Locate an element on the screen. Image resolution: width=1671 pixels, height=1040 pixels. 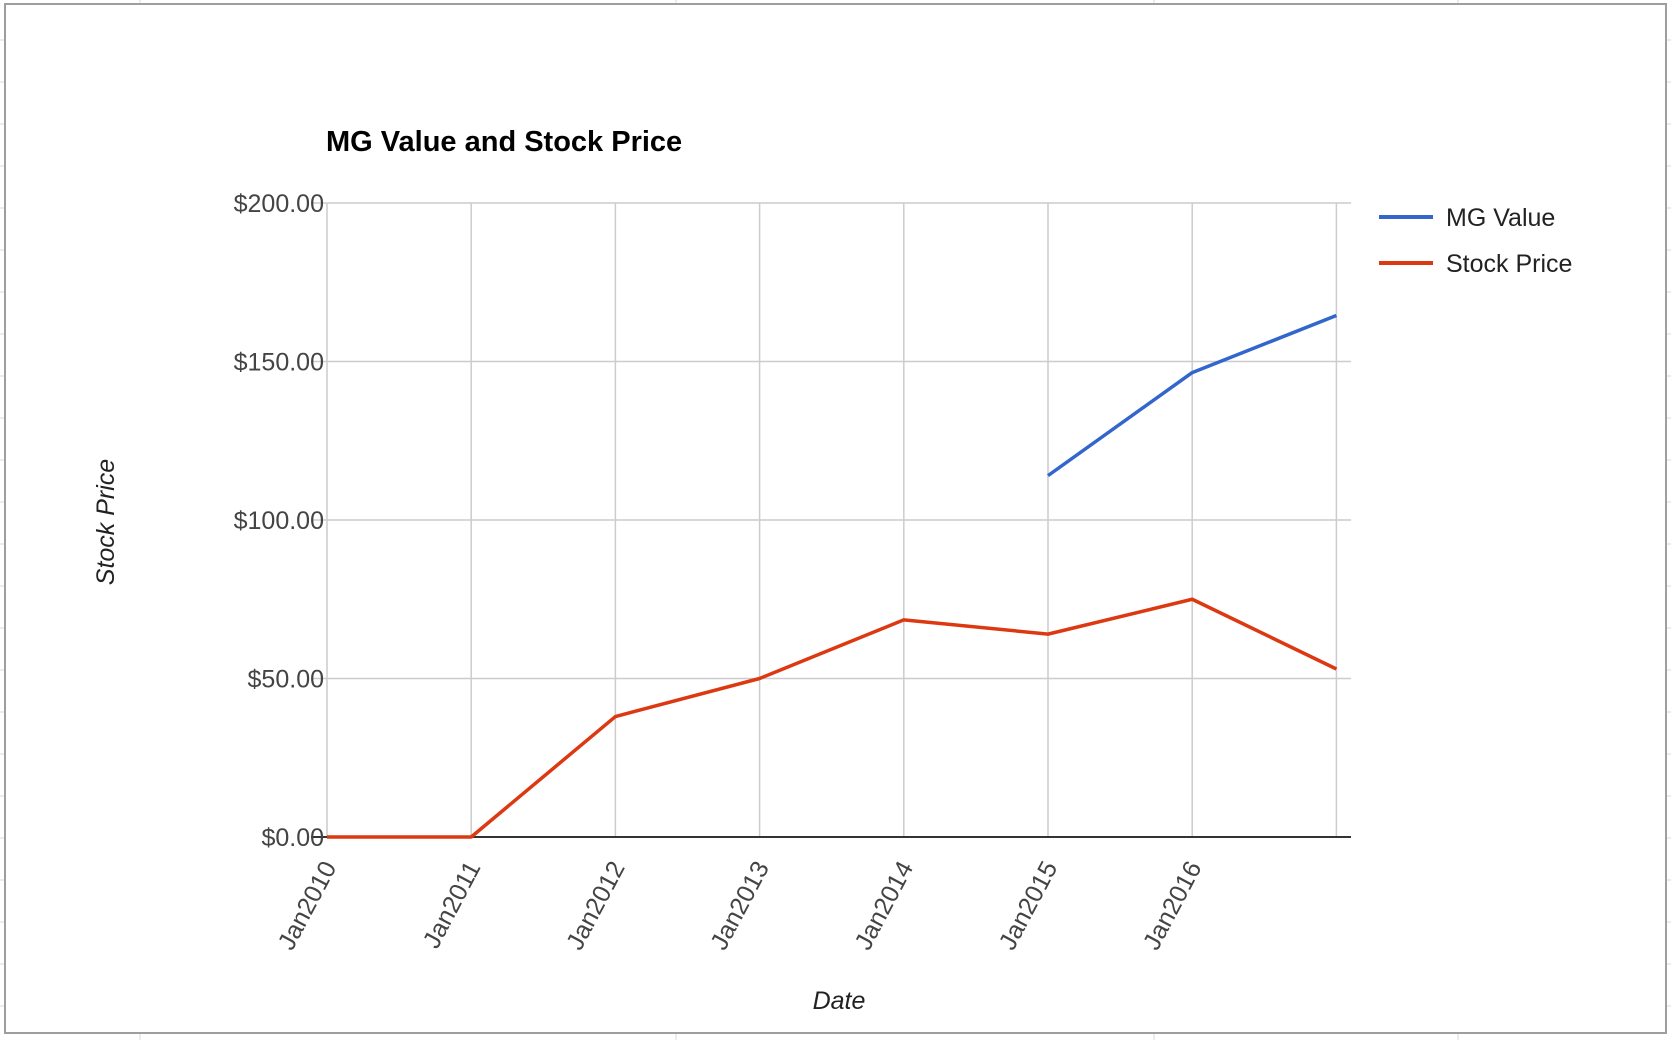
series-line-stock-price is located at coordinates (832, 718).